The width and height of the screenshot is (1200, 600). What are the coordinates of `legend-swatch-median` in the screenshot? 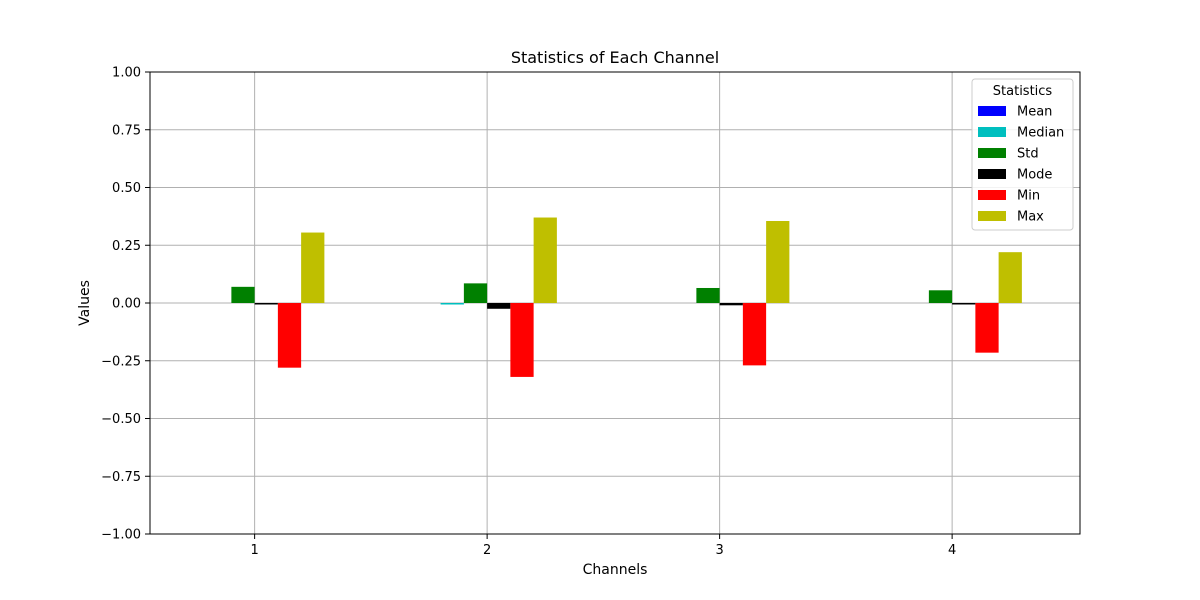 It's located at (992, 132).